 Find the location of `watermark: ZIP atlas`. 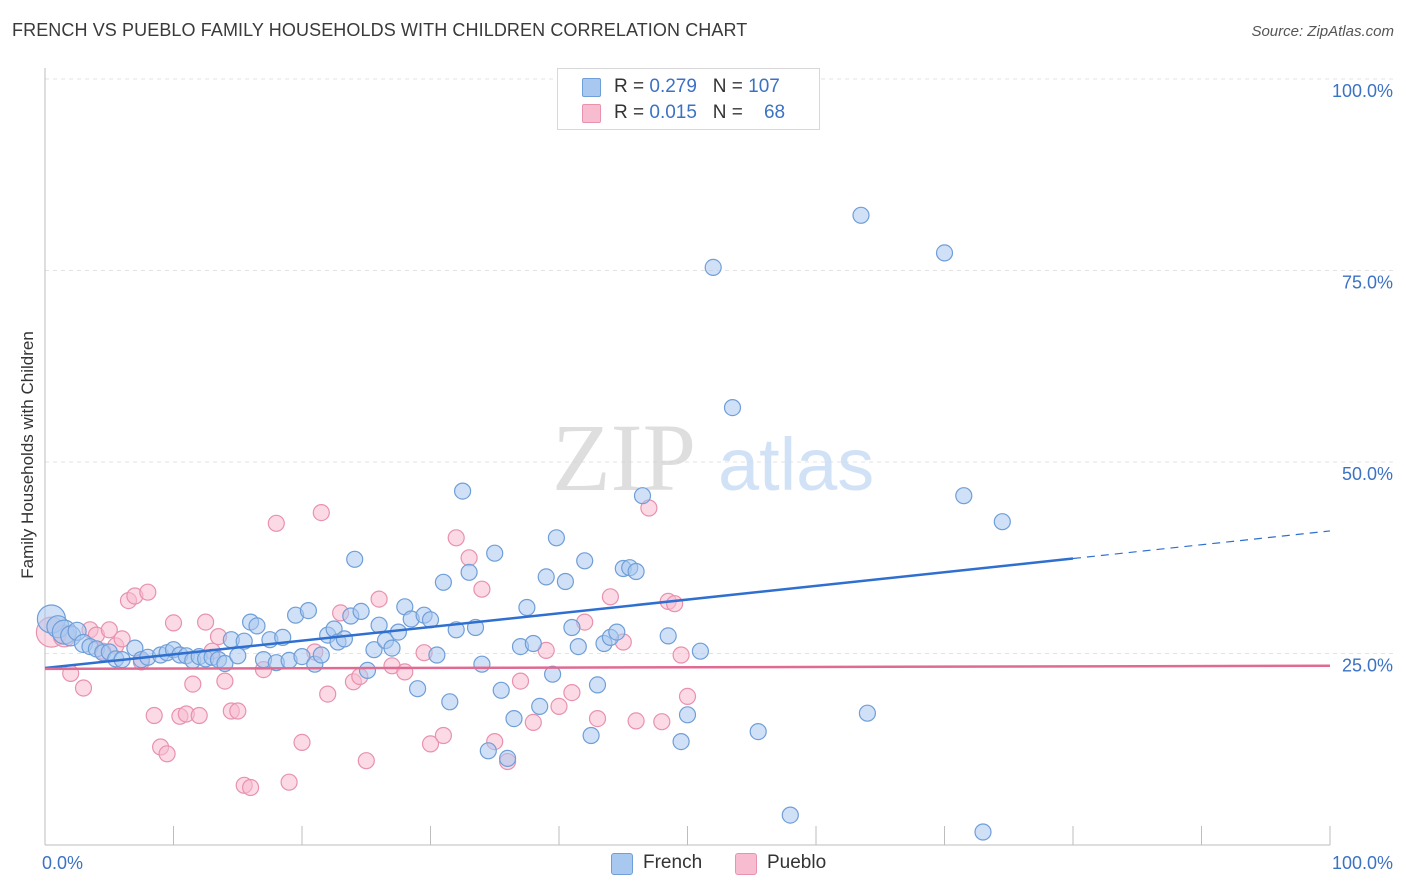

watermark: ZIP atlas is located at coordinates (713, 457).